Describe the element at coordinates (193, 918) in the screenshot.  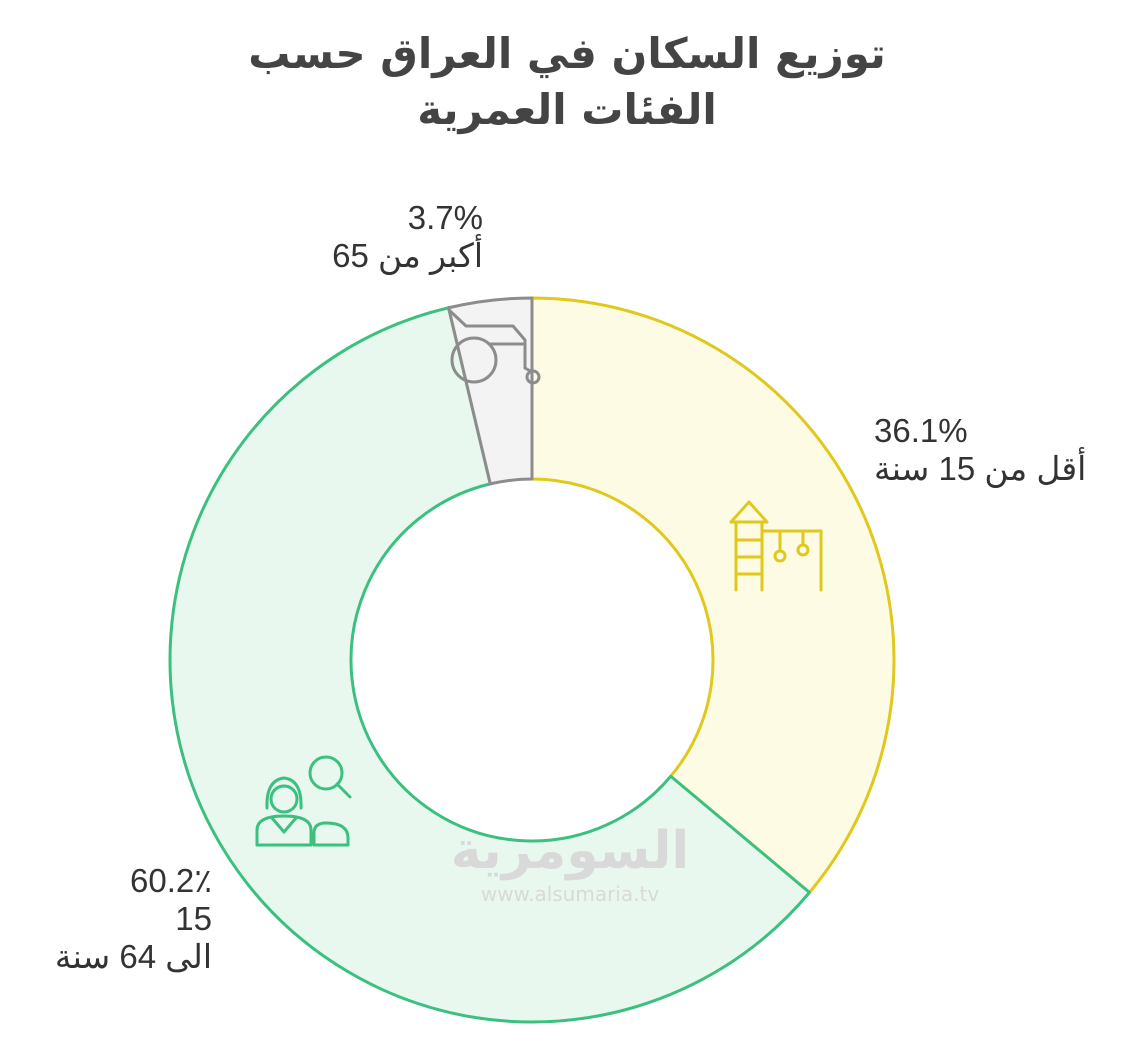
I see `category-15-64-line1: 15` at that location.